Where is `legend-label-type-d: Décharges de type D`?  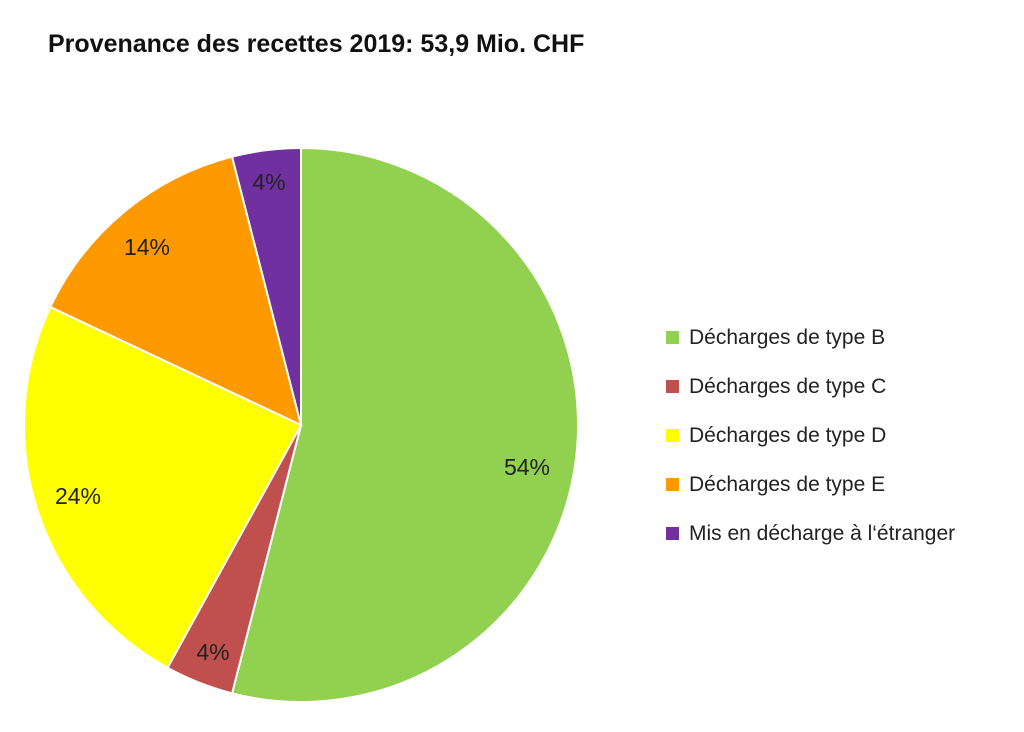
legend-label-type-d: Décharges de type D is located at coordinates (788, 435).